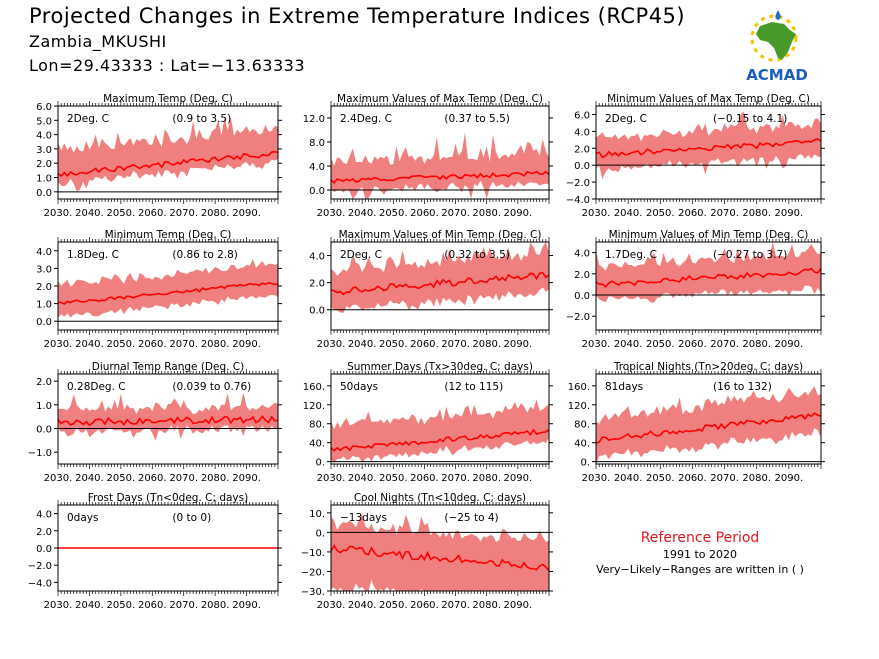 The image size is (879, 659). What do you see at coordinates (314, 406) in the screenshot?
I see `y-tick-label: 120.` at bounding box center [314, 406].